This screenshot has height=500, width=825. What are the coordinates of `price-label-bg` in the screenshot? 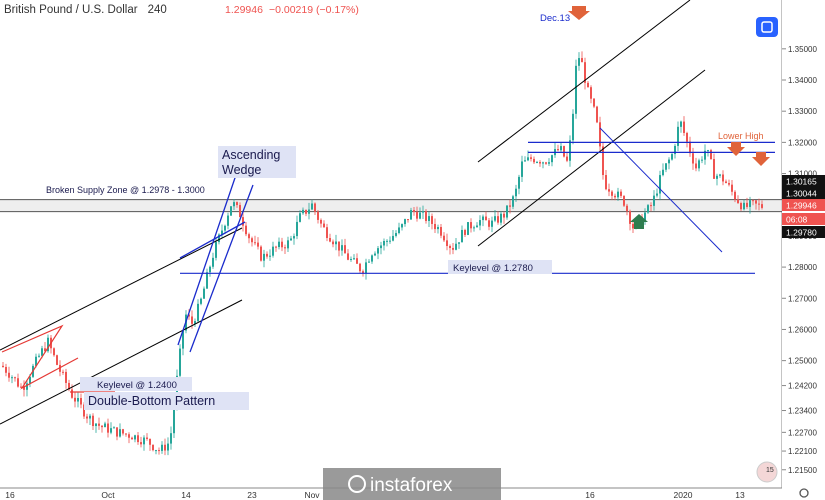 It's located at (803, 193).